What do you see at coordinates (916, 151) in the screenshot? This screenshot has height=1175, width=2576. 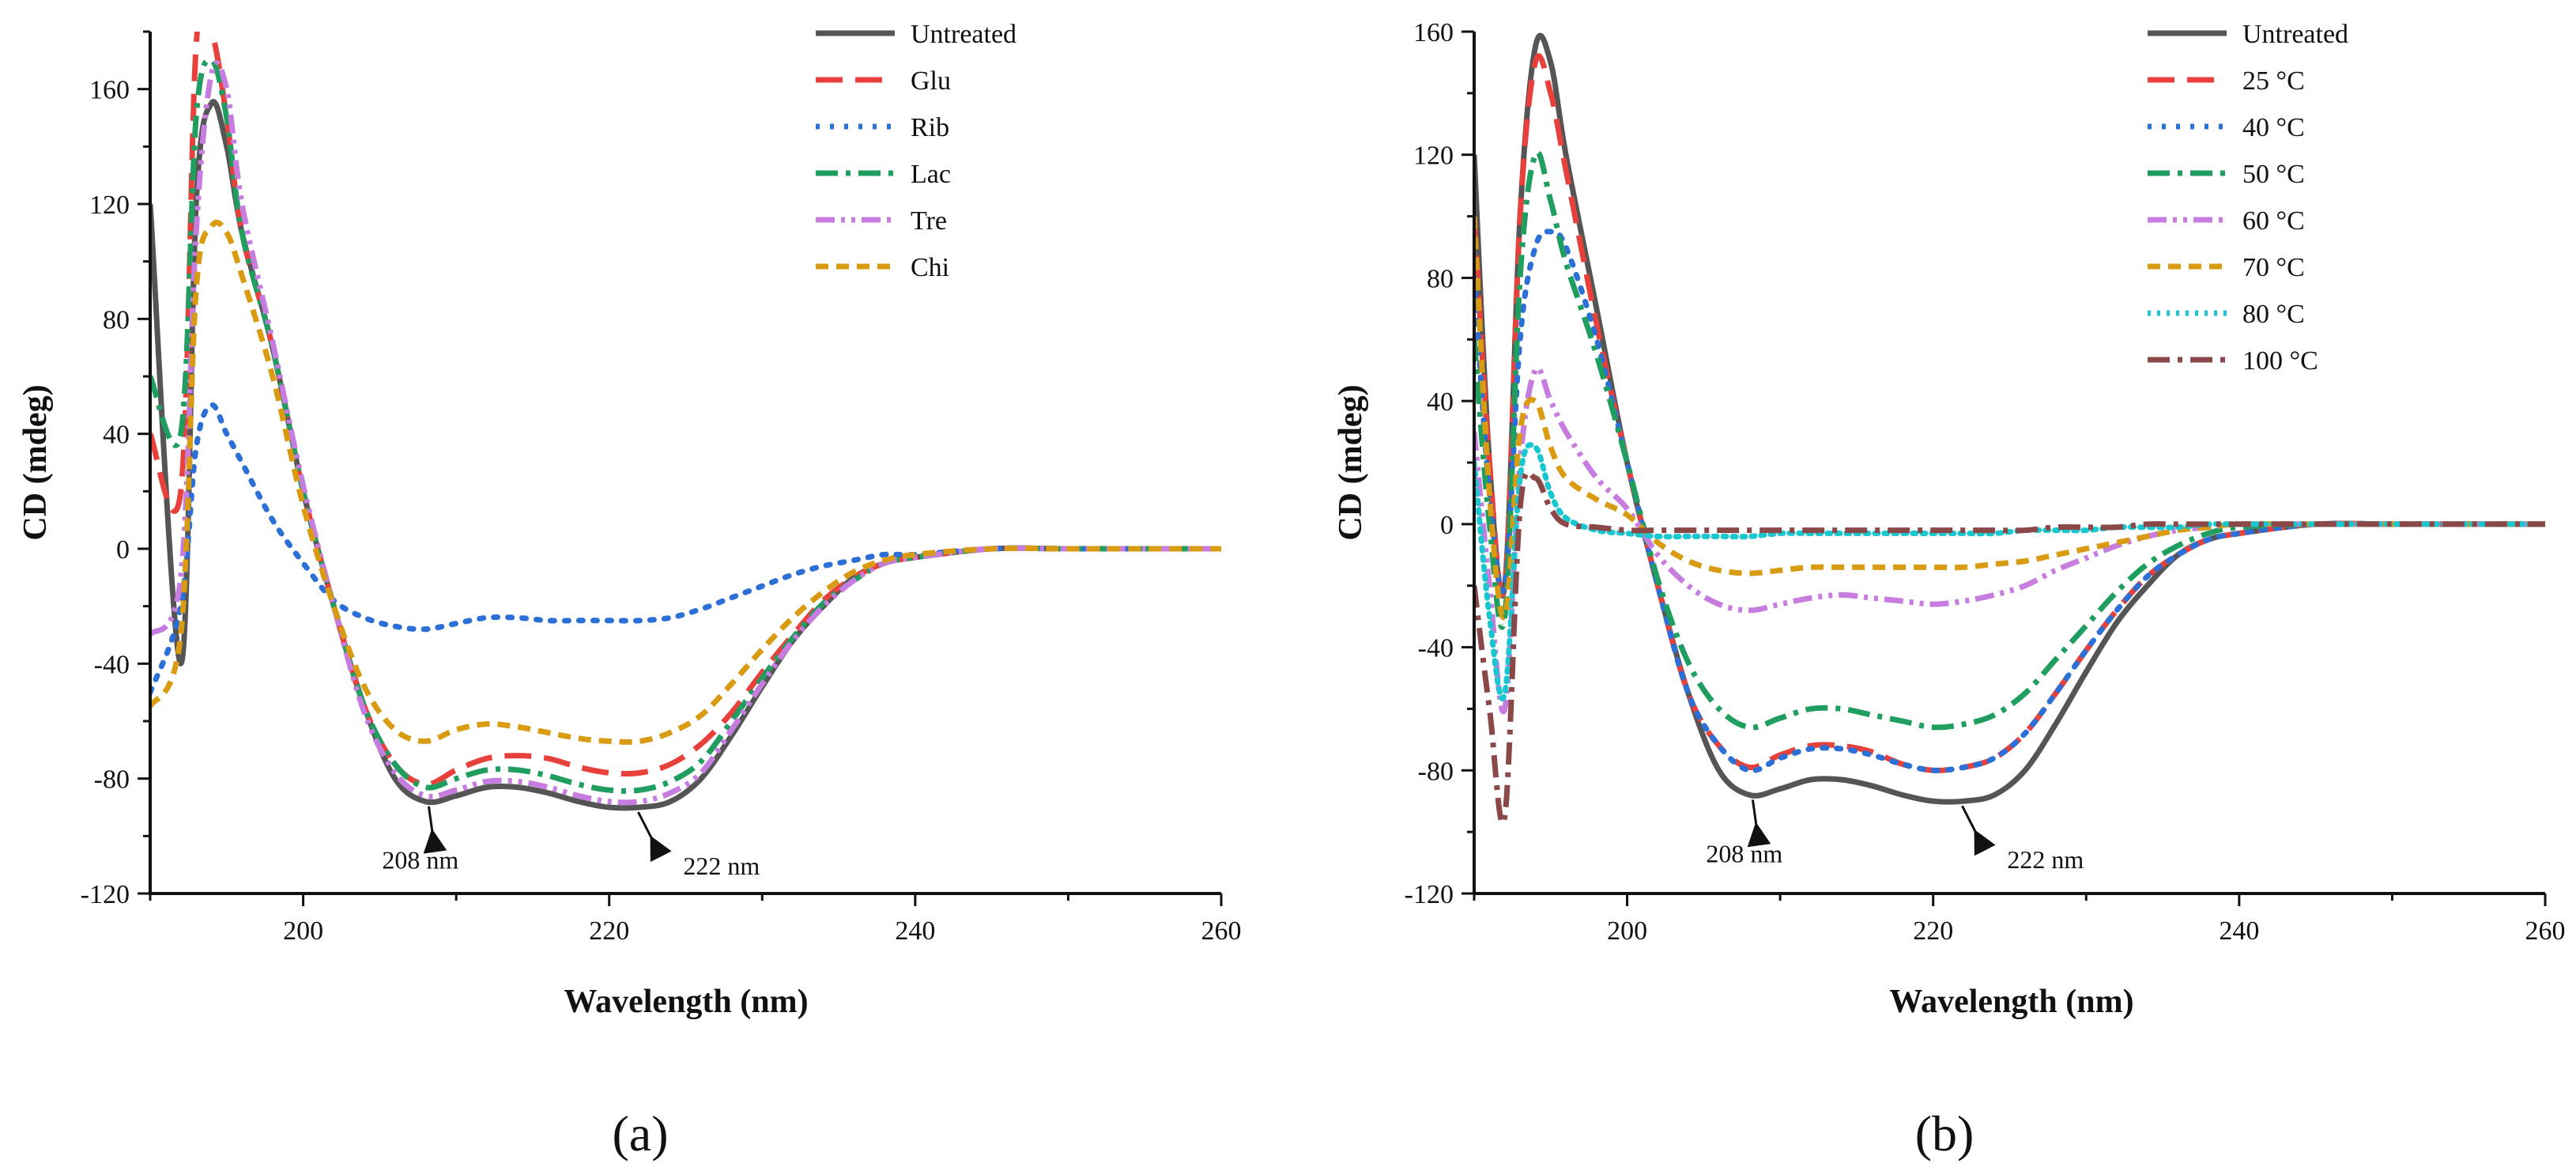 I see `legend: Untreated Glu Rib Lac Tre Chi` at bounding box center [916, 151].